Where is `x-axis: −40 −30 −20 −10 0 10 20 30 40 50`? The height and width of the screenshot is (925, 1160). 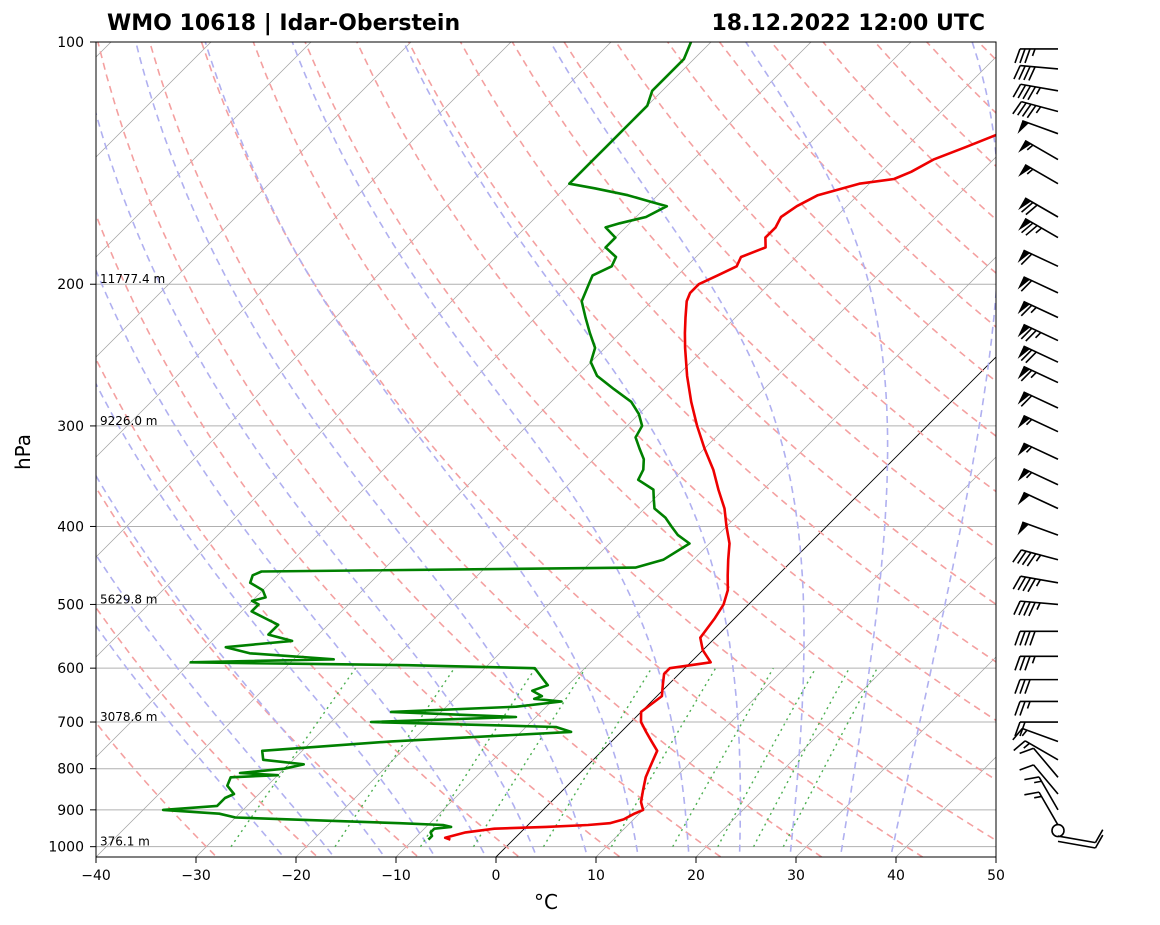 x-axis: −40 −30 −20 −10 0 10 20 30 40 50 is located at coordinates (543, 870).